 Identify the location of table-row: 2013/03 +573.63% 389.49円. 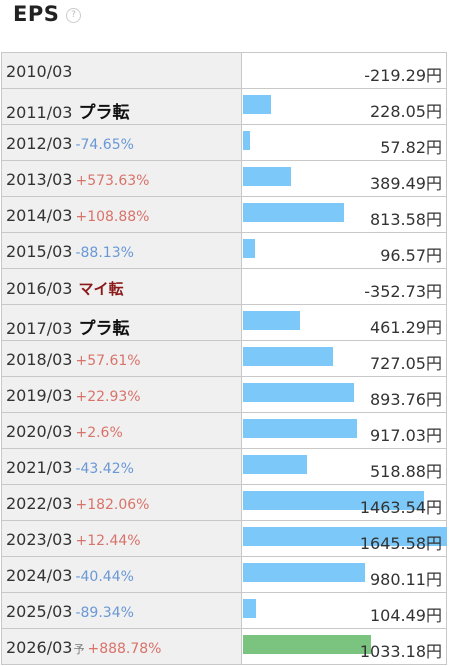
(224, 179).